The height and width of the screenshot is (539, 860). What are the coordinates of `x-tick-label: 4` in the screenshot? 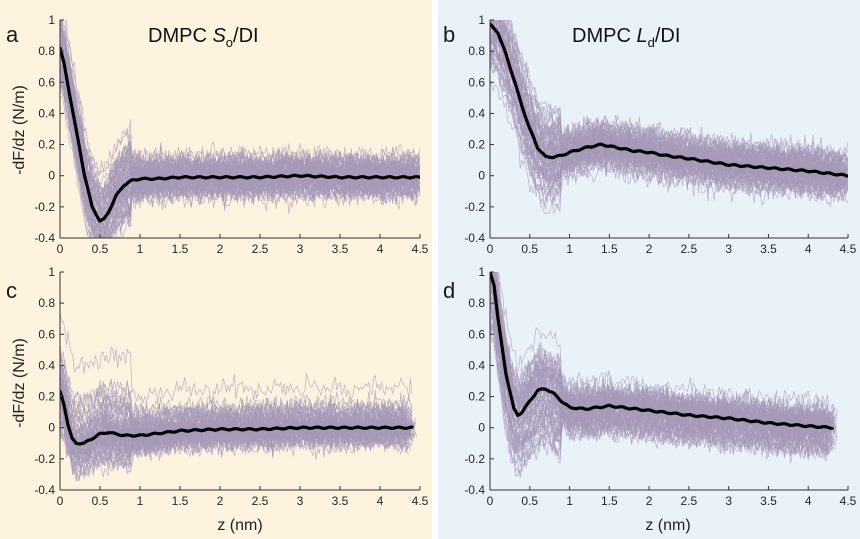 It's located at (808, 249).